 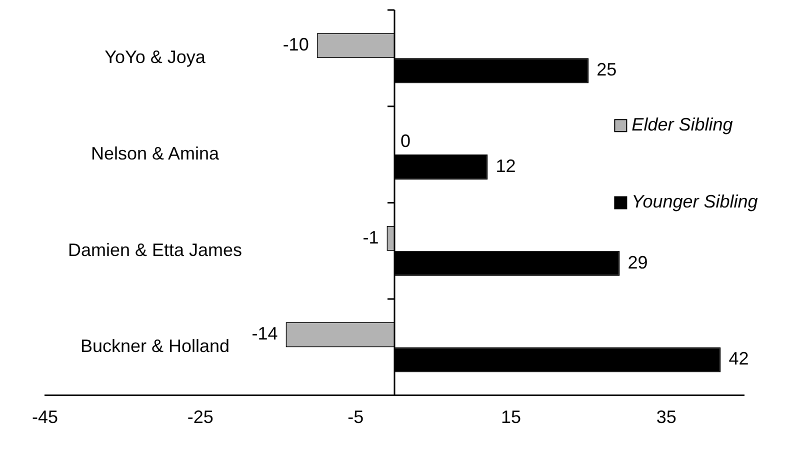 I want to click on data-label: -1, so click(x=370, y=237).